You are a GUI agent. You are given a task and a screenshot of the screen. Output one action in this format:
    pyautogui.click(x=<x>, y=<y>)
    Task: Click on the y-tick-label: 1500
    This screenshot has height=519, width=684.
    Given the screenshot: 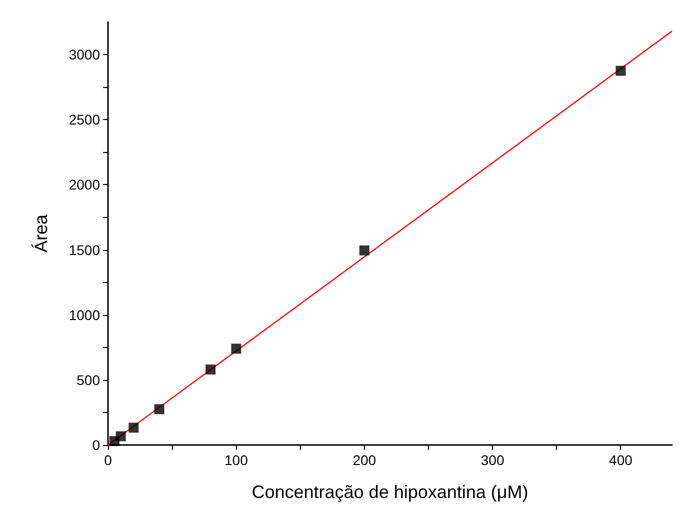 What is the action you would take?
    pyautogui.click(x=84, y=250)
    